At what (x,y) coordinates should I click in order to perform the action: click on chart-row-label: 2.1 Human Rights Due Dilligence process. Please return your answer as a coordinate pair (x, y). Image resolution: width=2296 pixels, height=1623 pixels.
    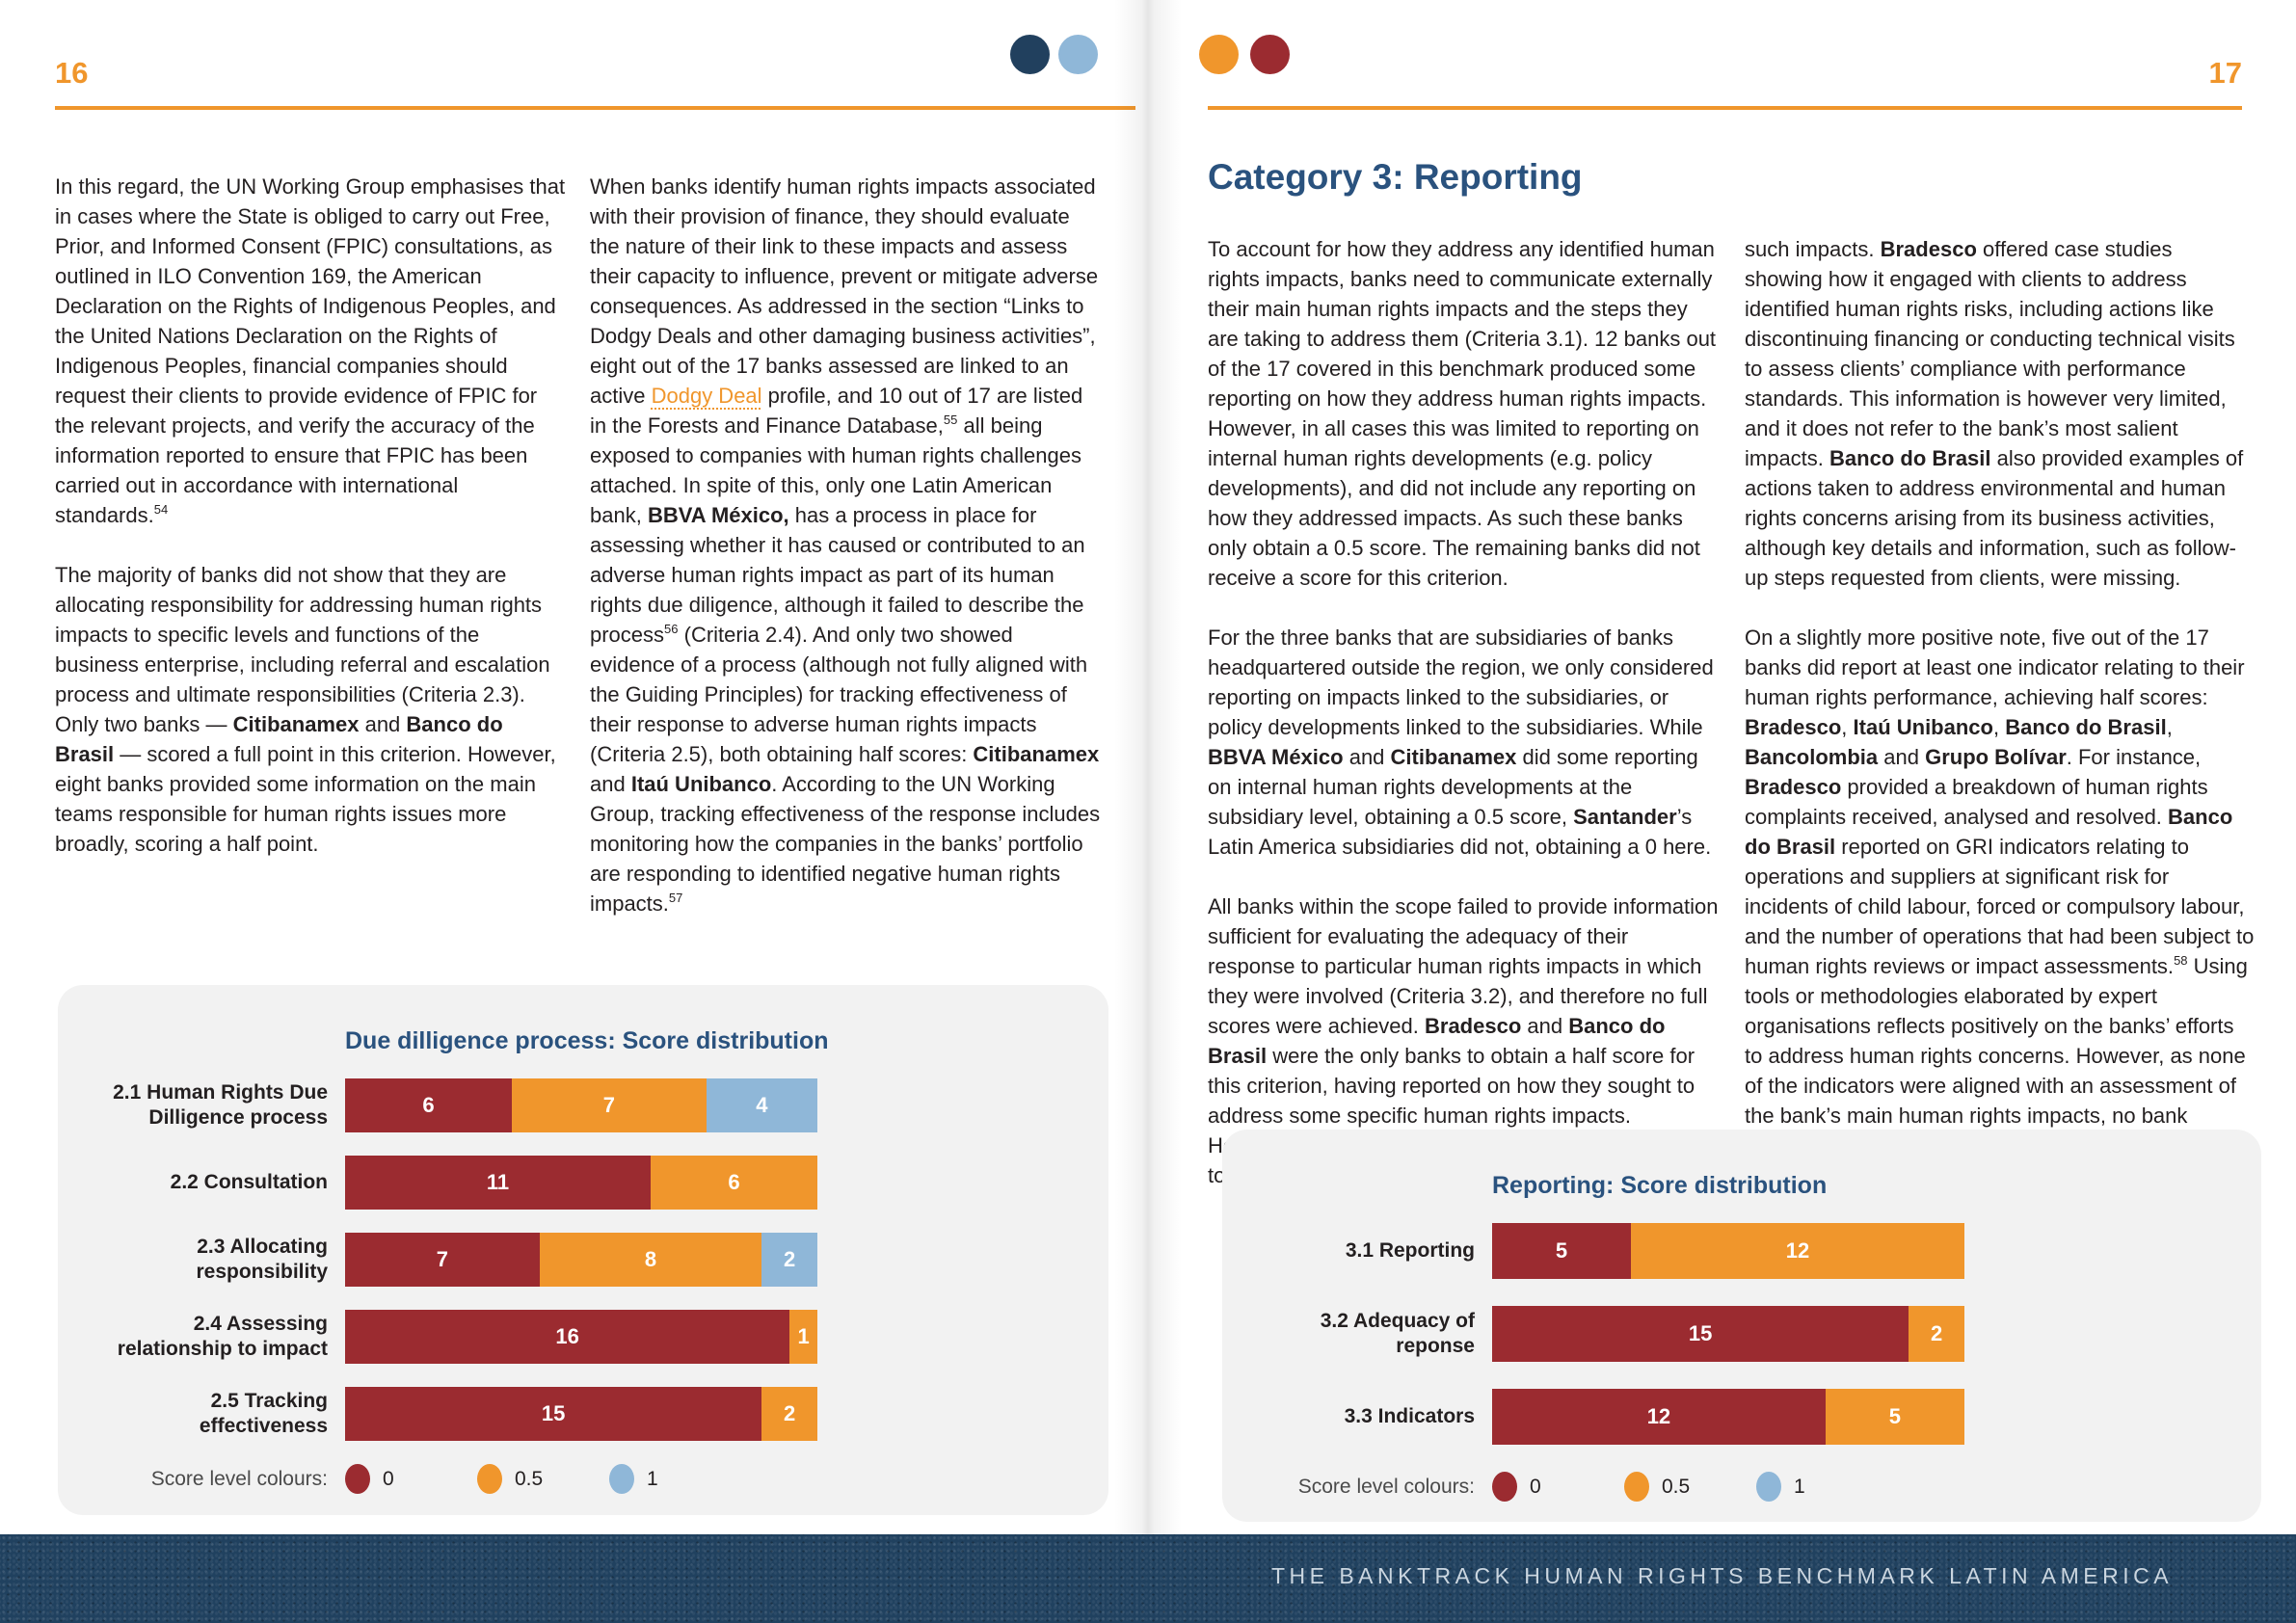
    Looking at the image, I should click on (220, 1105).